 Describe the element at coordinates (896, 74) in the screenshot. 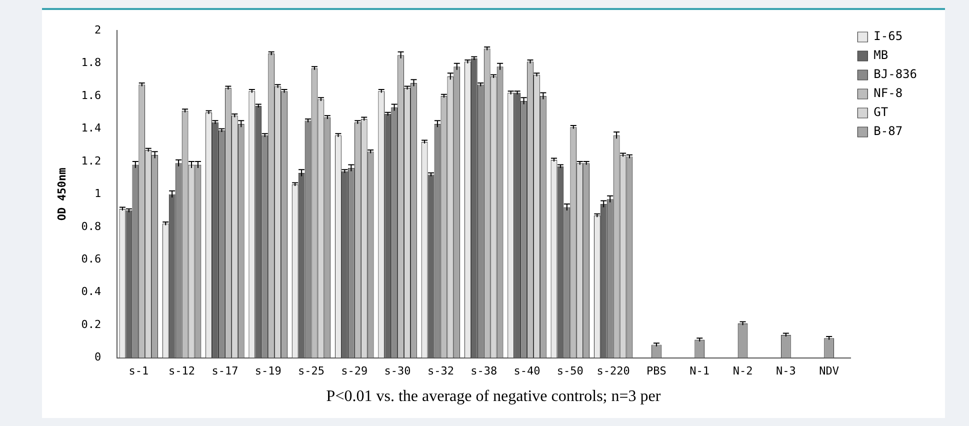

I see `legend-label: BJ-836` at that location.